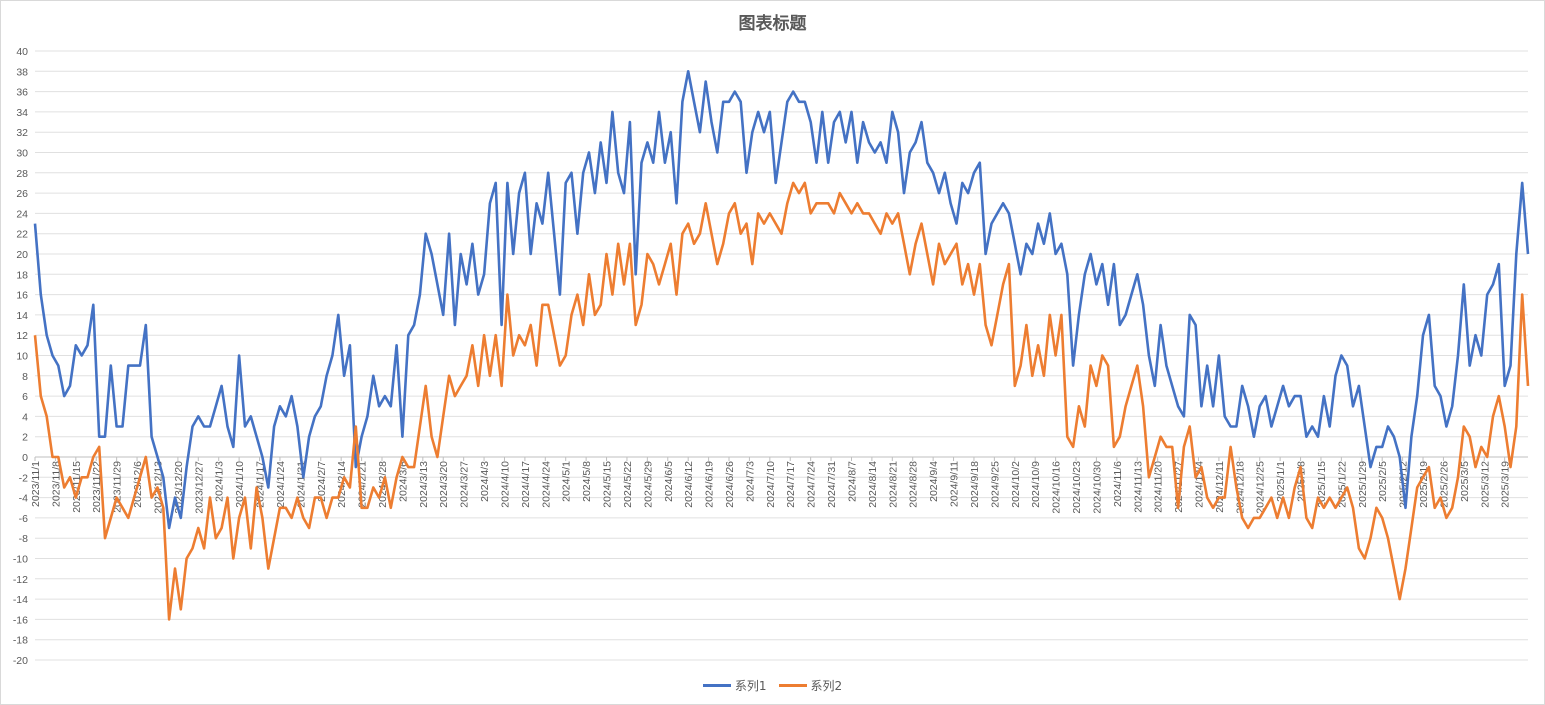 Image resolution: width=1545 pixels, height=705 pixels. I want to click on y-tick-label: 2, so click(25, 438).